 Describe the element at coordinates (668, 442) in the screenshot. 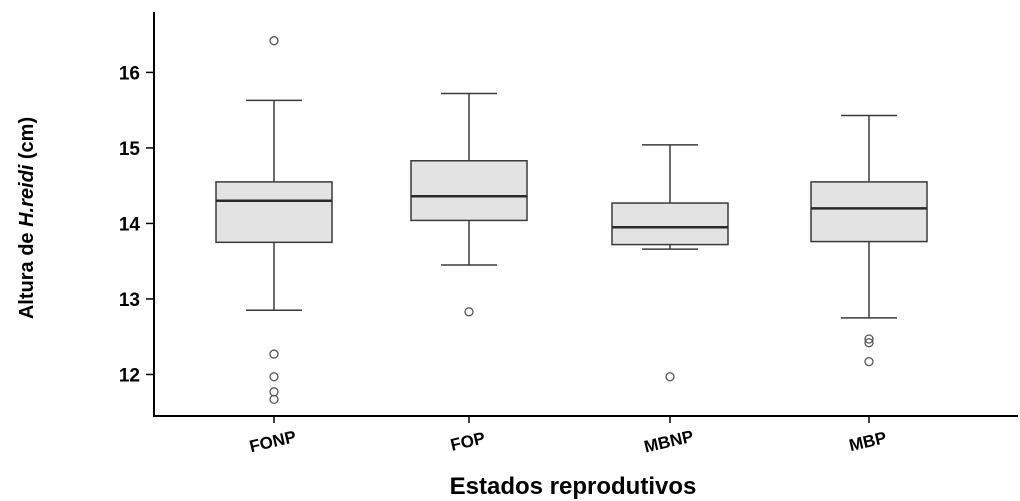

I see `x-tick-label: MBNP` at that location.